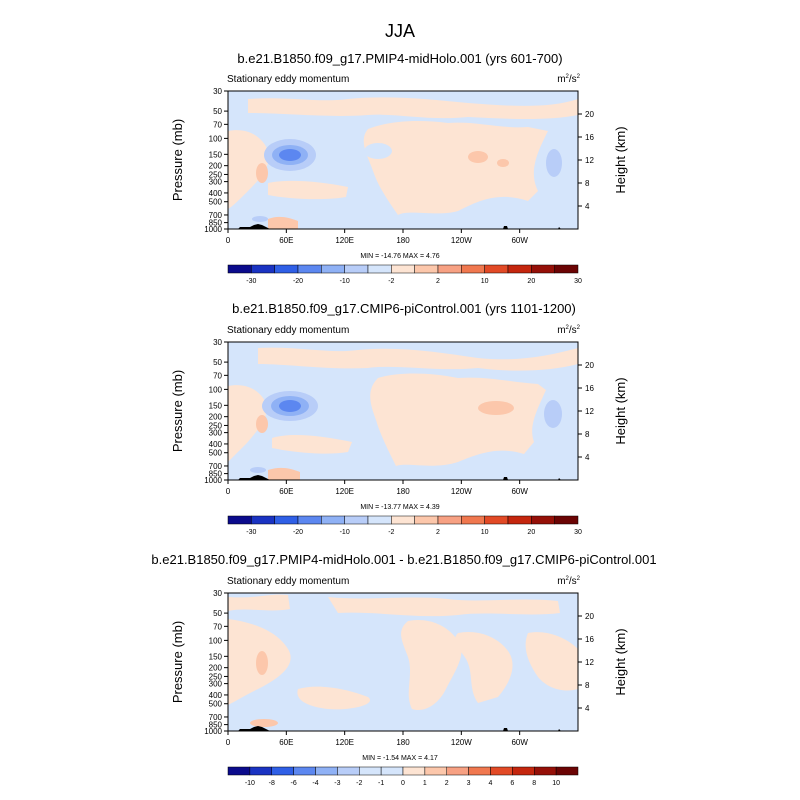 The height and width of the screenshot is (800, 800). Describe the element at coordinates (315, 783) in the screenshot. I see `colorbar-label: -4` at that location.